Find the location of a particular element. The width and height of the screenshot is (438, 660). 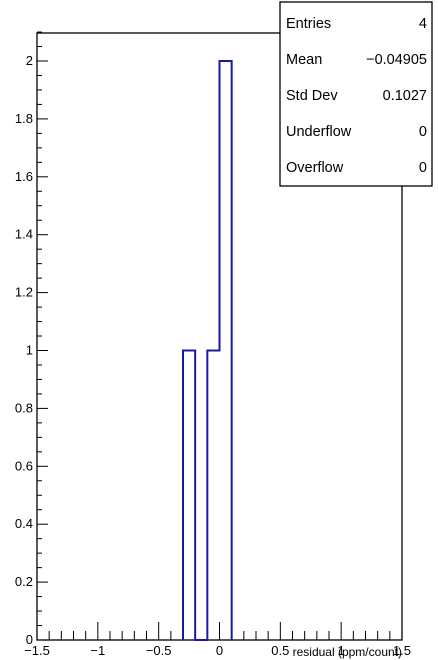

y-tick-label: 1.2 is located at coordinates (24, 292).